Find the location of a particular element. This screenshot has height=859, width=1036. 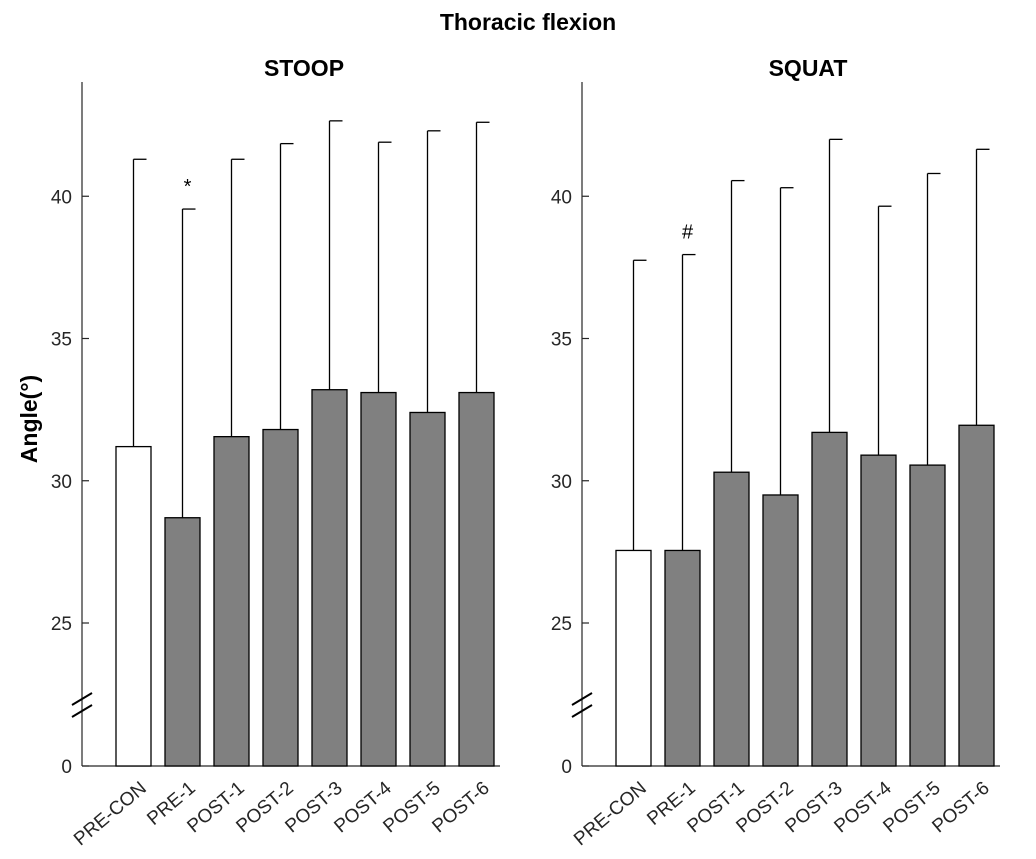

significance-marker: # is located at coordinates (688, 233).